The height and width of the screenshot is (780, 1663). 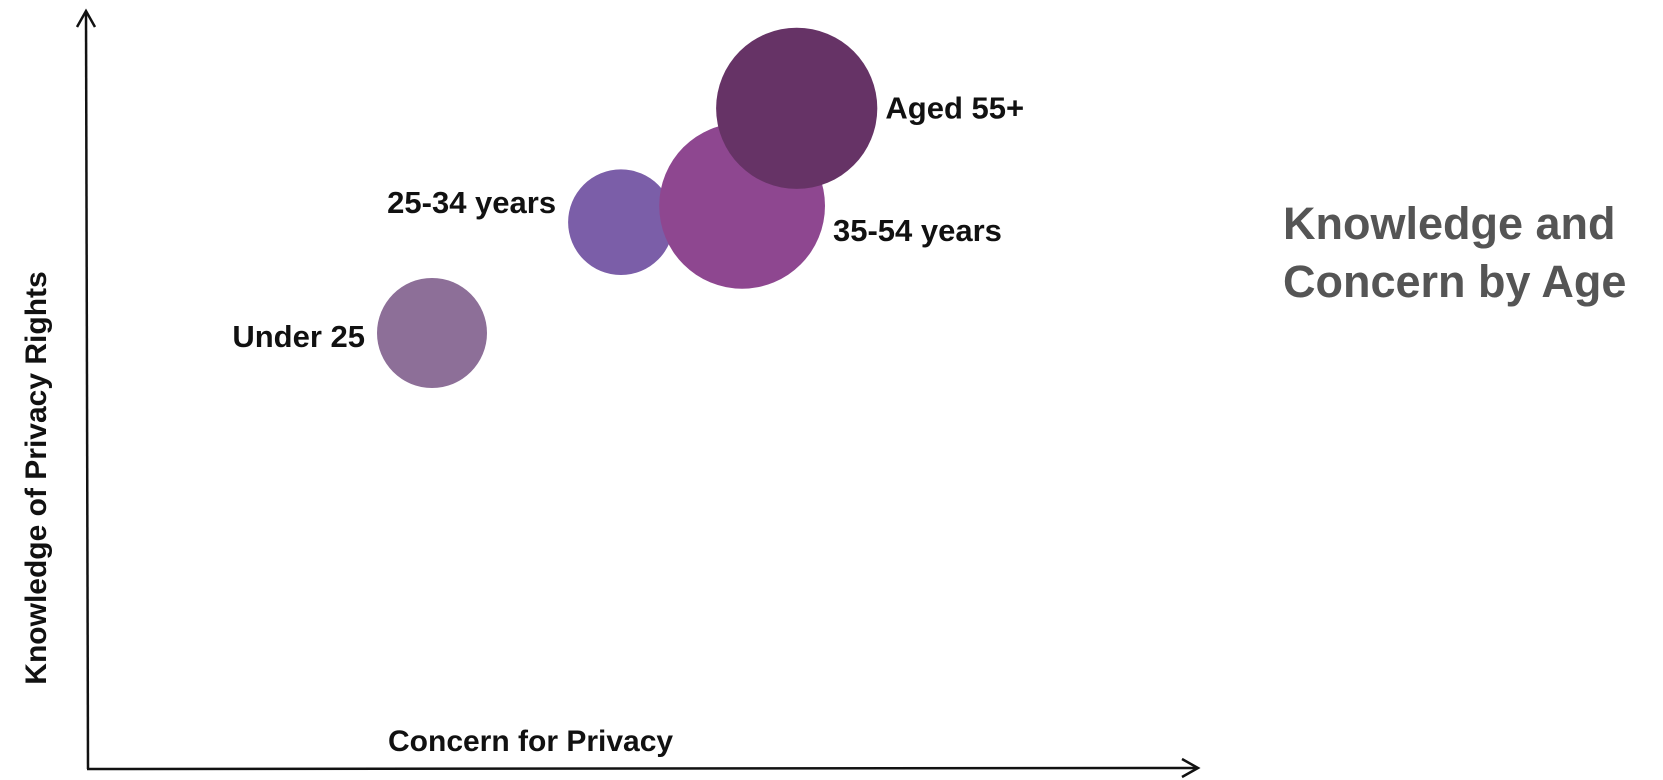 I want to click on bubble-label-under-25: Under 25, so click(x=298, y=336).